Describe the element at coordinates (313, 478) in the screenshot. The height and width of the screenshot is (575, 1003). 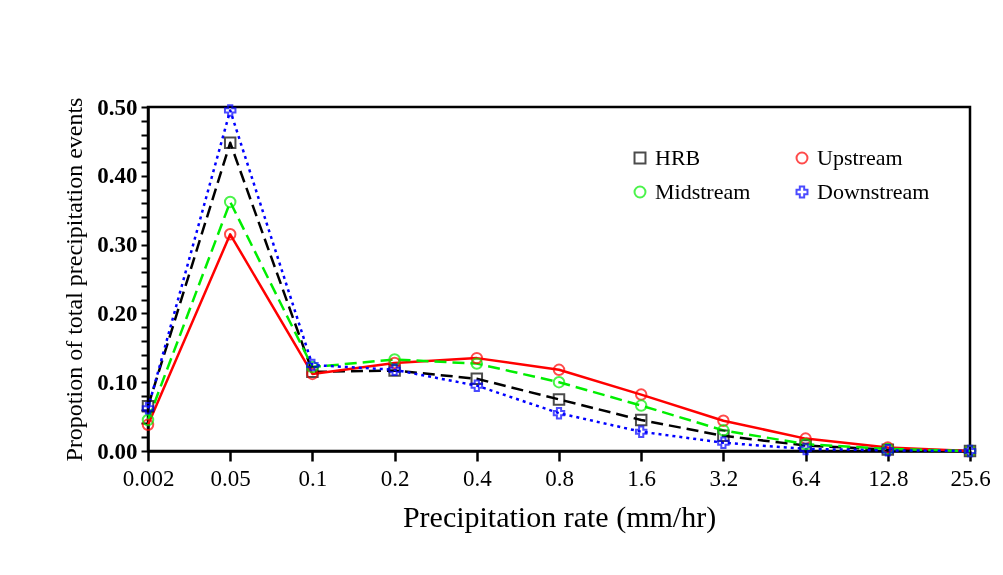
I see `x-tick-label: 0.1` at that location.